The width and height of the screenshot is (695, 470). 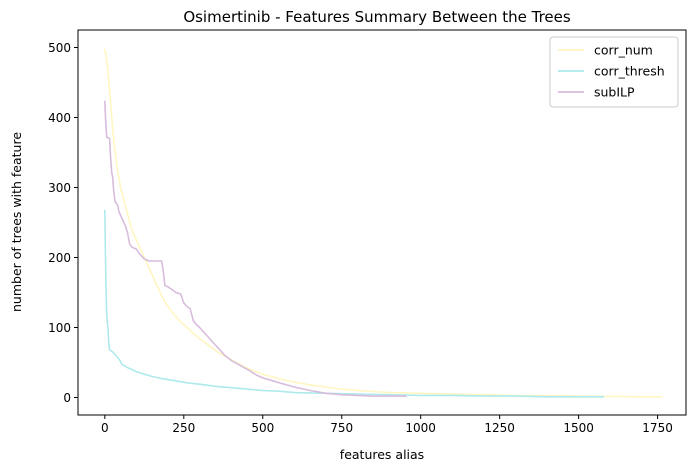 What do you see at coordinates (629, 71) in the screenshot?
I see `legend-label-corr-thresh: corr_thresh` at bounding box center [629, 71].